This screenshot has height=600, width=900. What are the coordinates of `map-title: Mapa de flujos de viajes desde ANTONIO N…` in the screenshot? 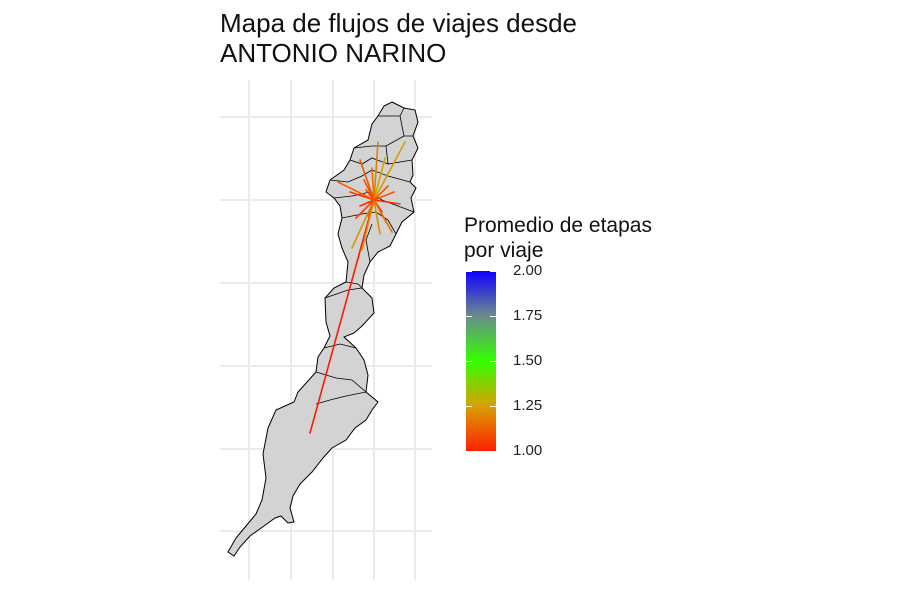 It's located at (450, 38).